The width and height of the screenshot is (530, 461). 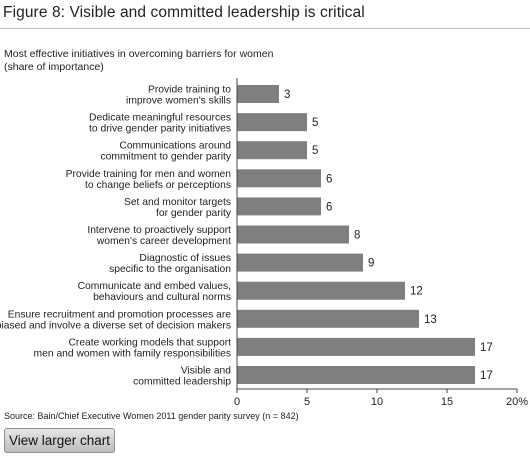 What do you see at coordinates (237, 402) in the screenshot?
I see `x-tick-label: 0` at bounding box center [237, 402].